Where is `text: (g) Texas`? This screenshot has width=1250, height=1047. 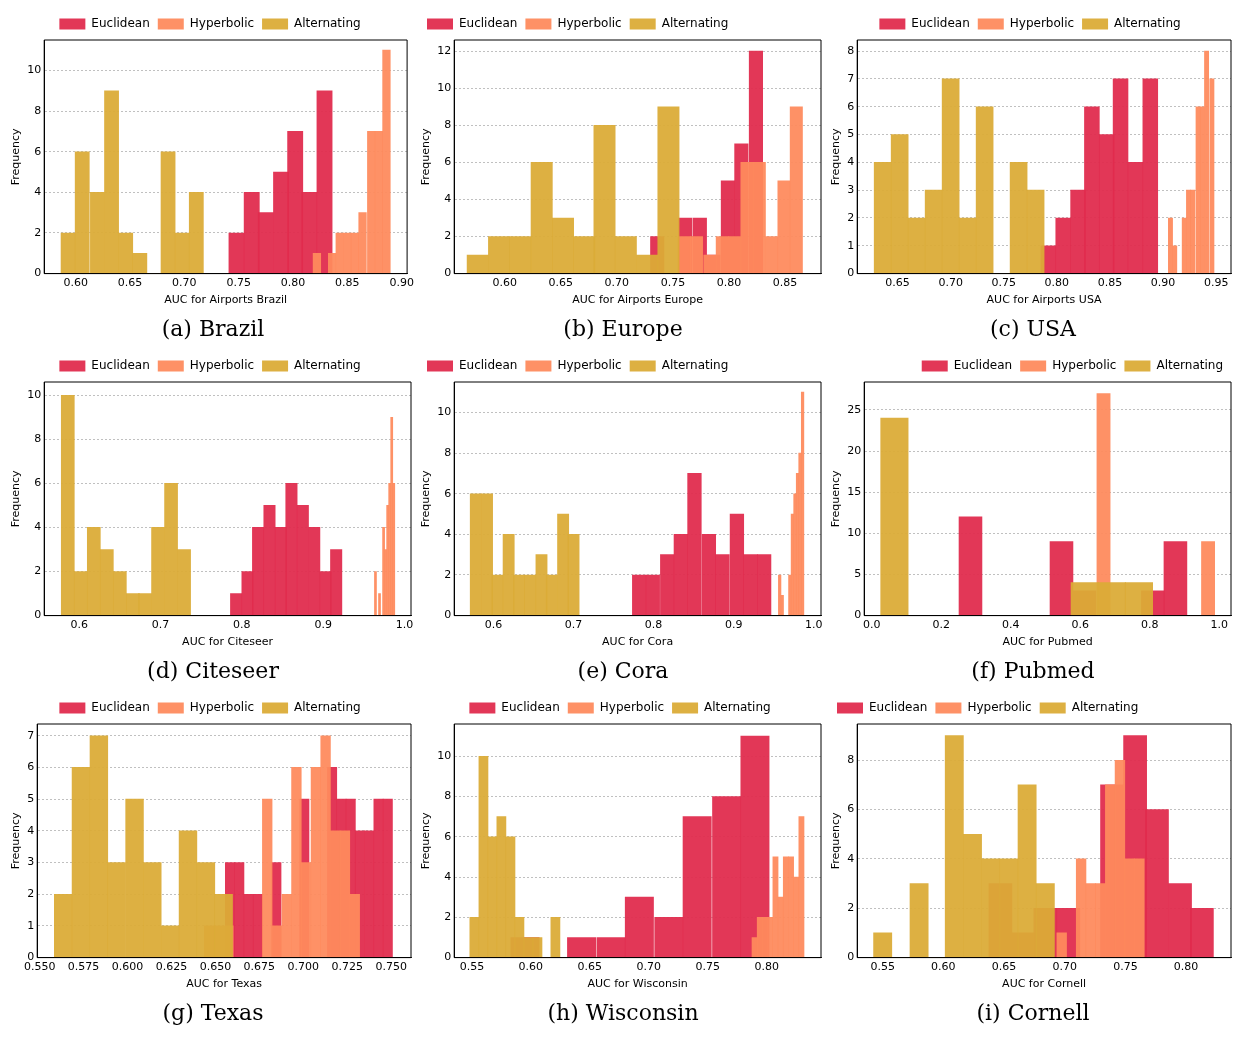 text: (g) Texas is located at coordinates (213, 1013).